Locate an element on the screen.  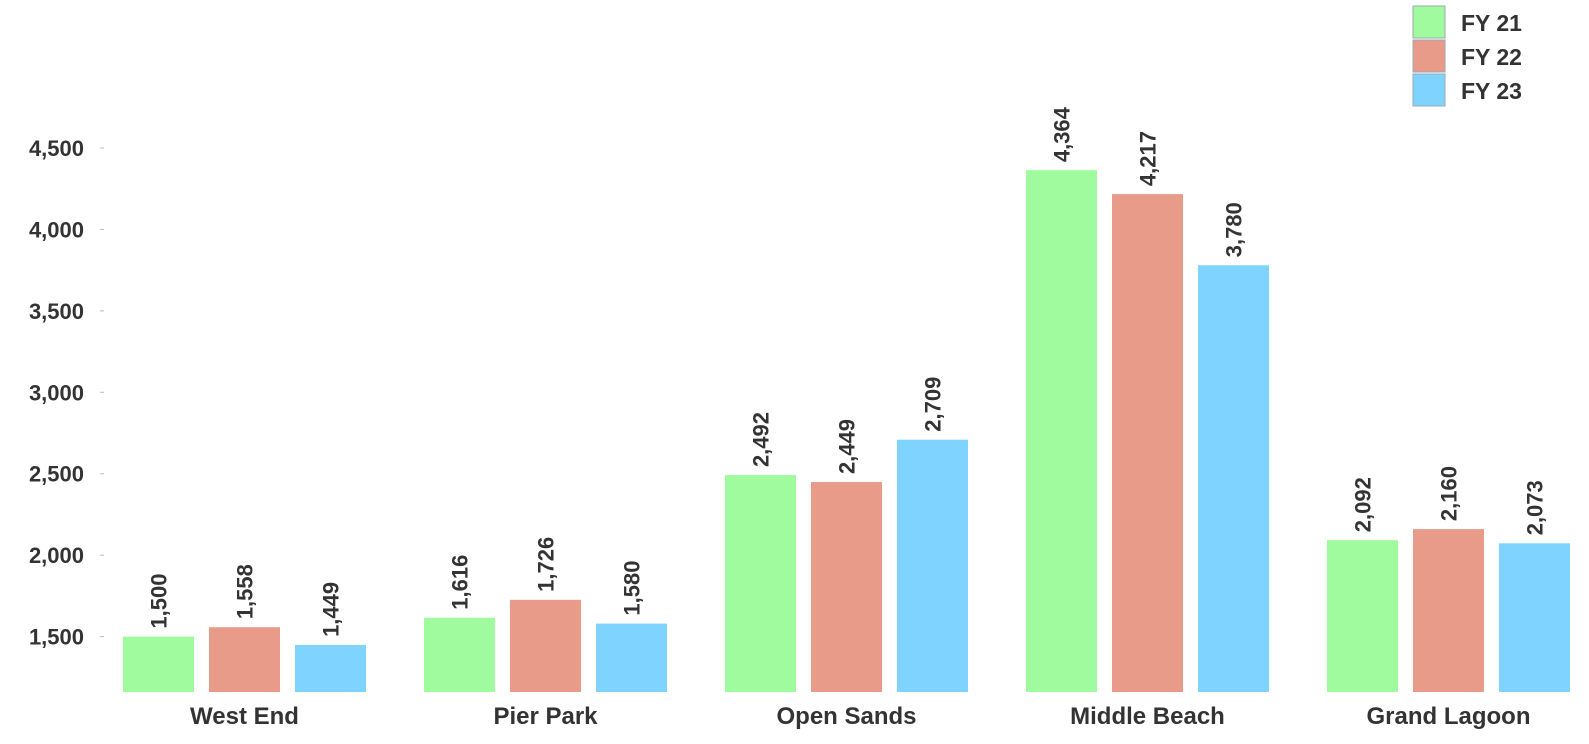
legend-item-fy-22: FY 22 is located at coordinates (1467, 56).